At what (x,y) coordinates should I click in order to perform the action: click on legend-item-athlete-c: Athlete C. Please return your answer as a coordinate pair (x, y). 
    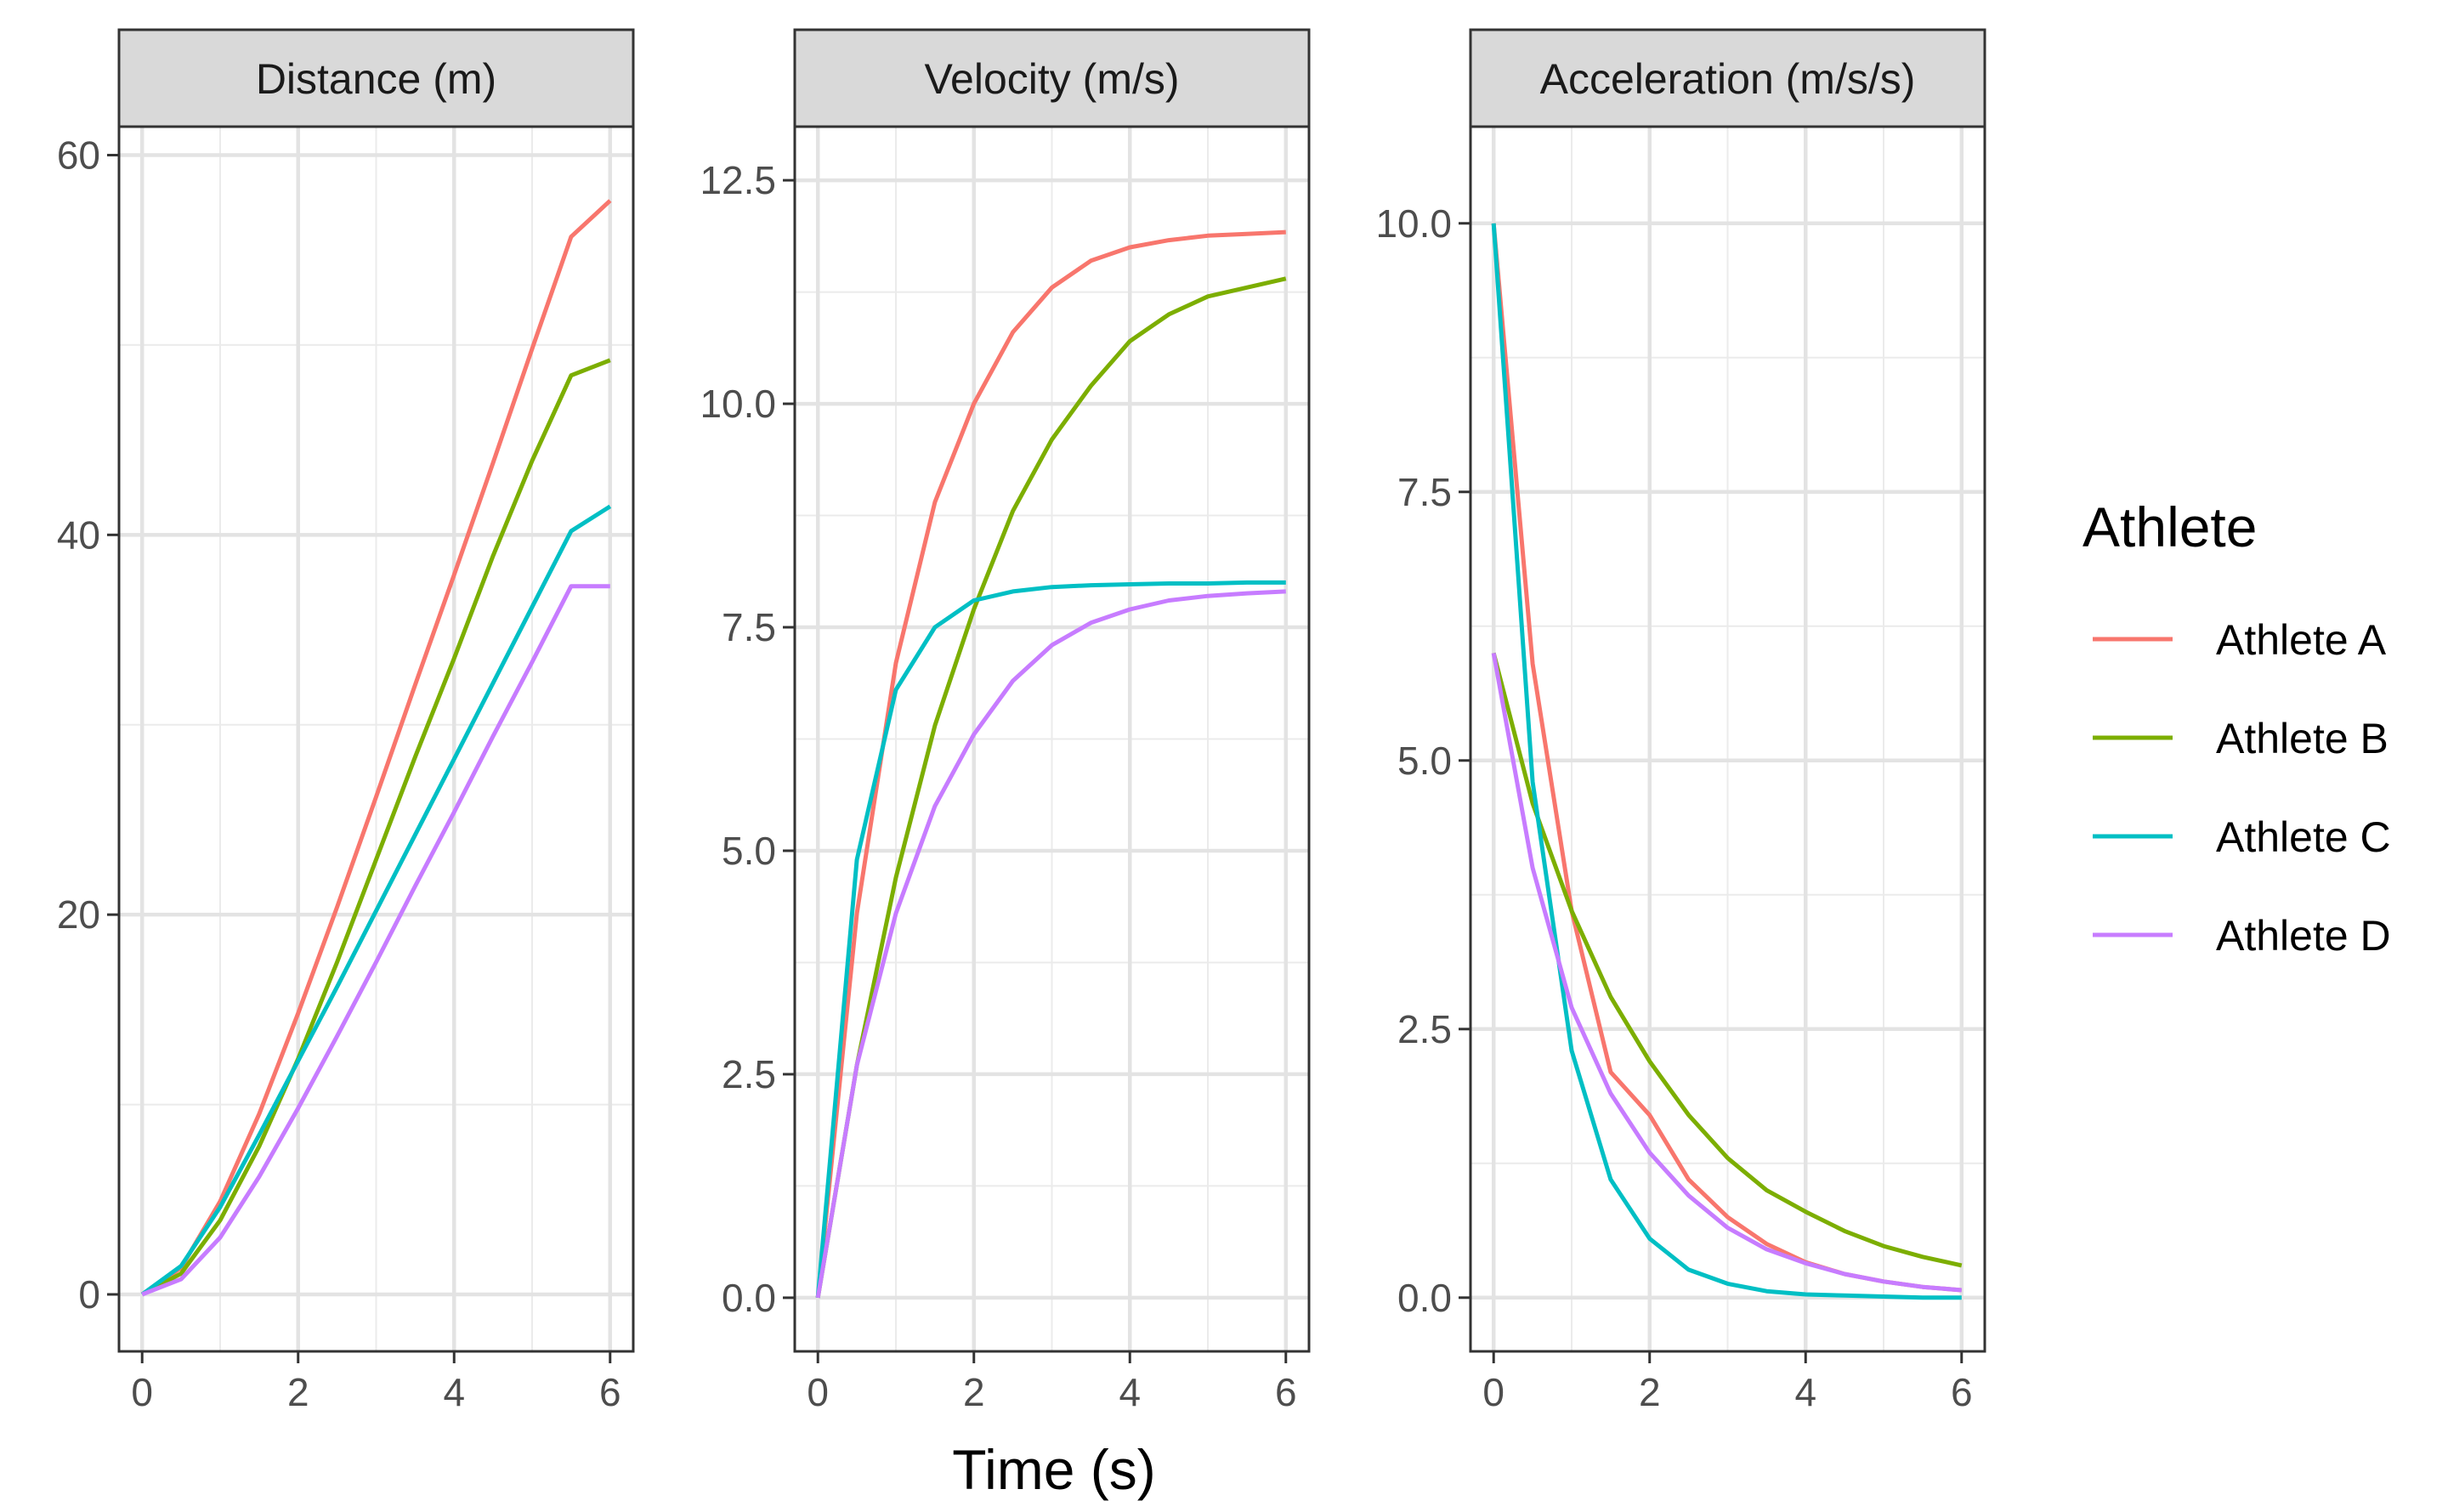
    Looking at the image, I should click on (2242, 837).